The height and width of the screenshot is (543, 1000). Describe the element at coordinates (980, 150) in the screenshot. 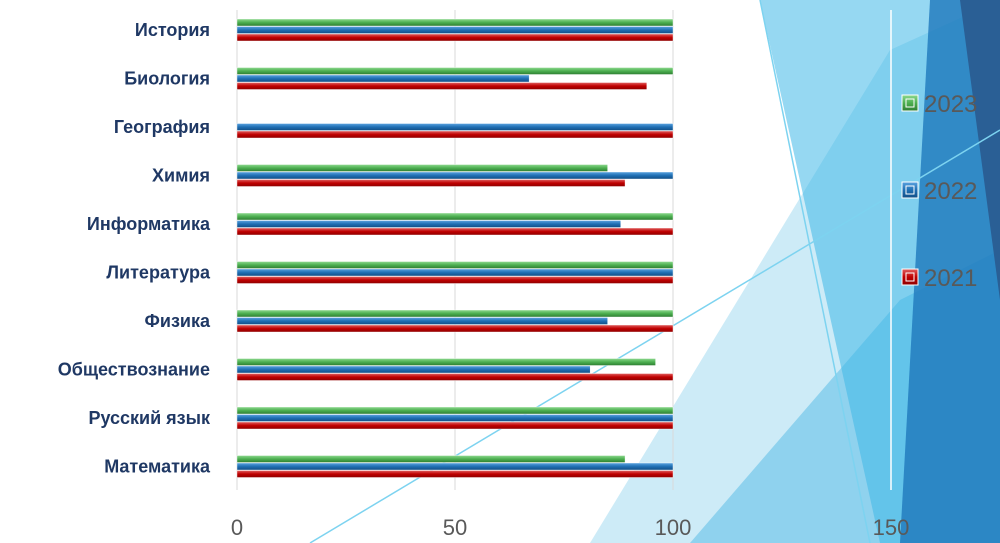

I see `decor-shape-navy` at that location.